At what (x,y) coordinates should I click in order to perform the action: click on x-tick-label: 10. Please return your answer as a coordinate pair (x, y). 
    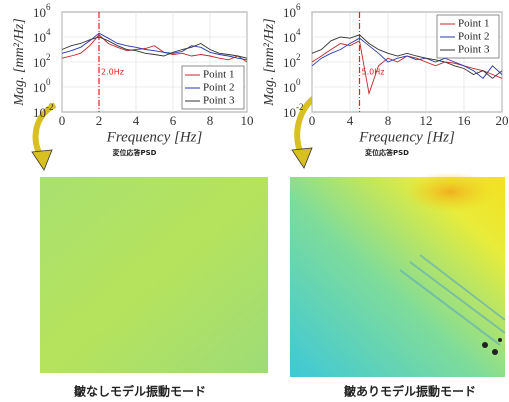
    Looking at the image, I should click on (247, 120).